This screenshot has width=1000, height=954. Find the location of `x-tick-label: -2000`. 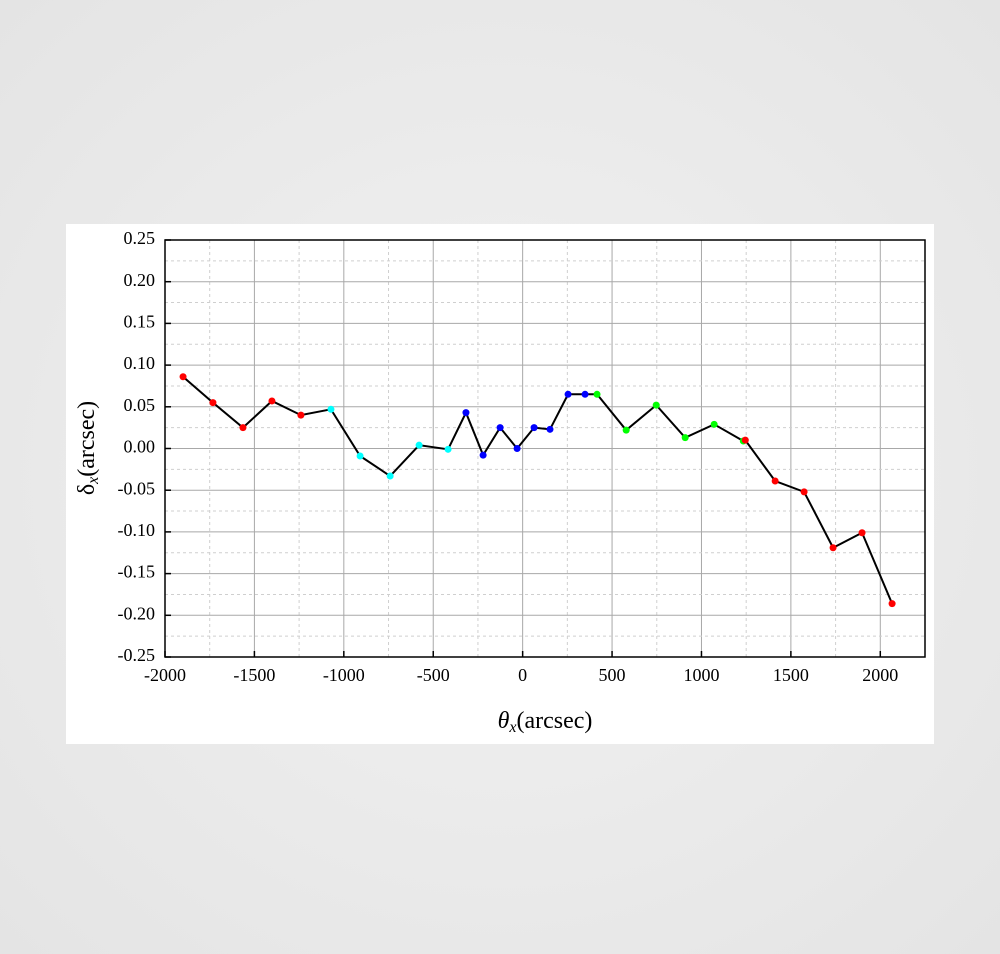

x-tick-label: -2000 is located at coordinates (165, 675).